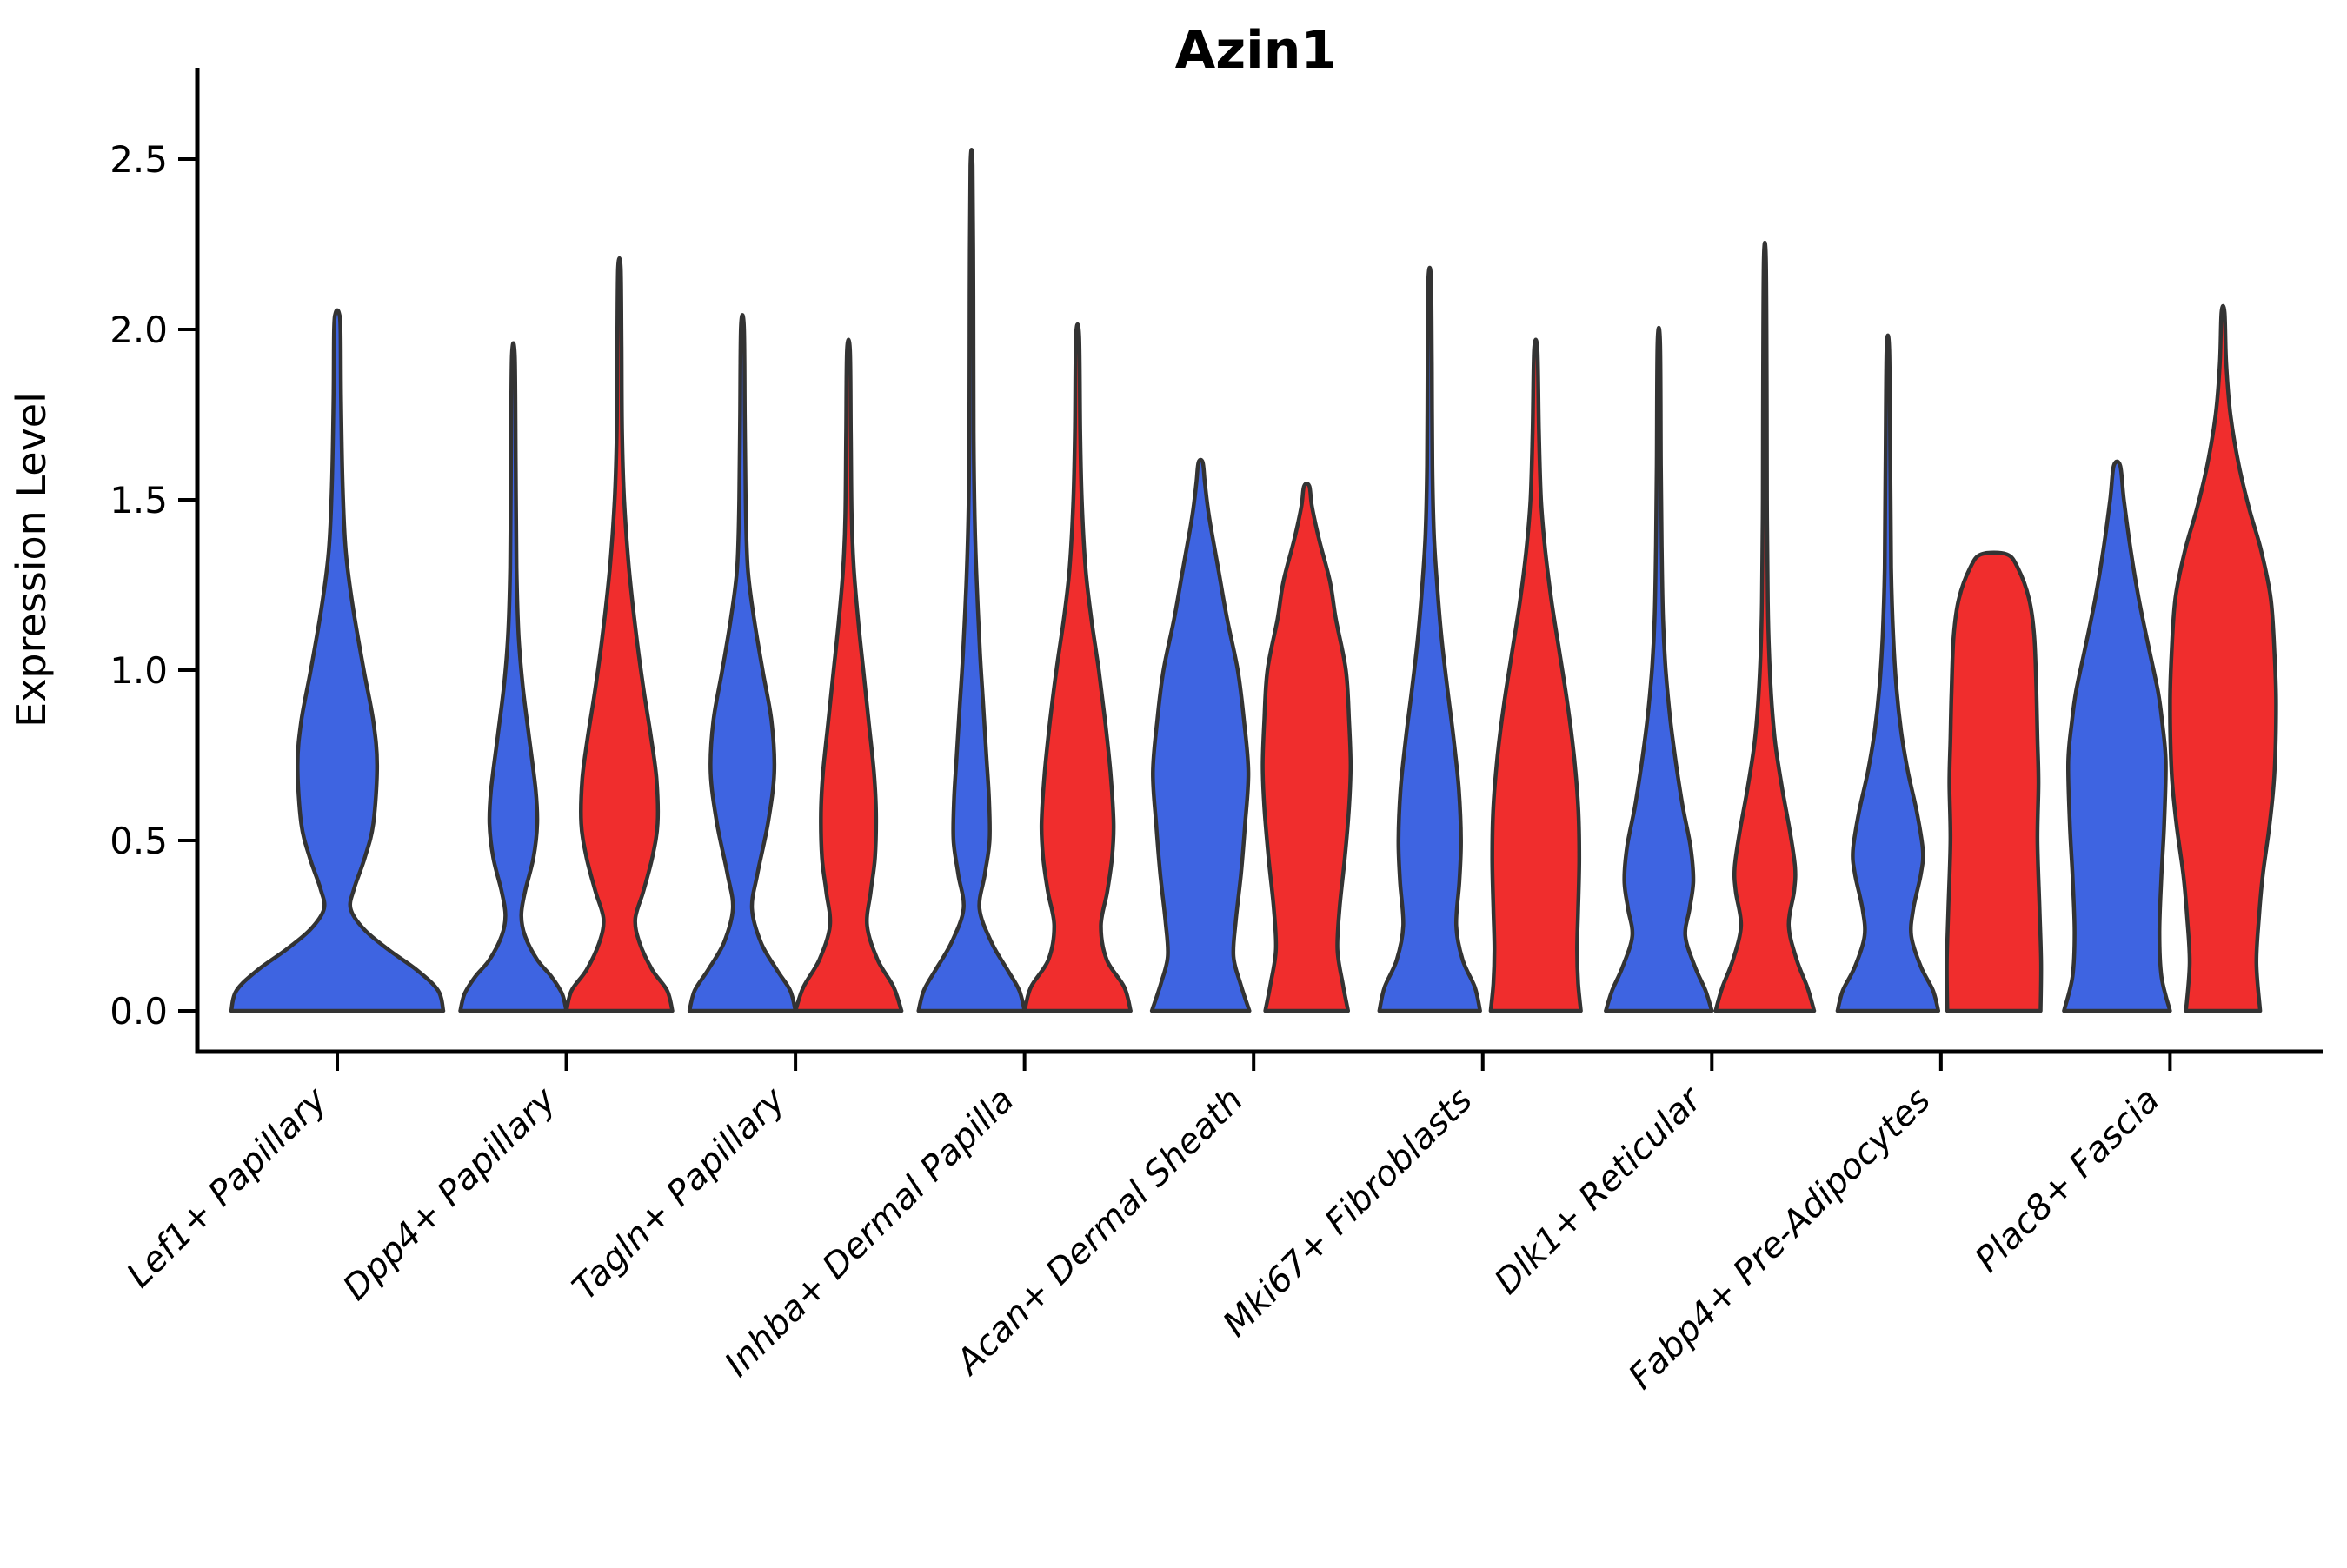 This screenshot has height=1568, width=2347. Describe the element at coordinates (139, 841) in the screenshot. I see `y-tick-label-0.5: 0.5` at that location.